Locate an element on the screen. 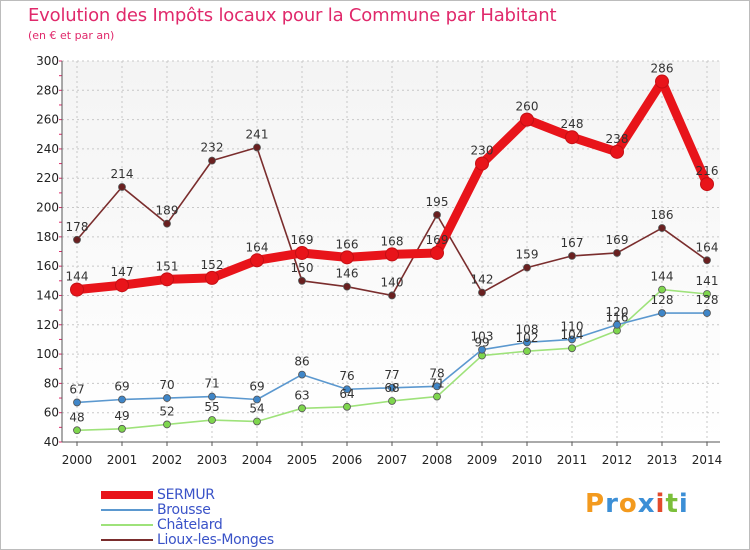  data-label-chatelard: 64 is located at coordinates (346, 394).